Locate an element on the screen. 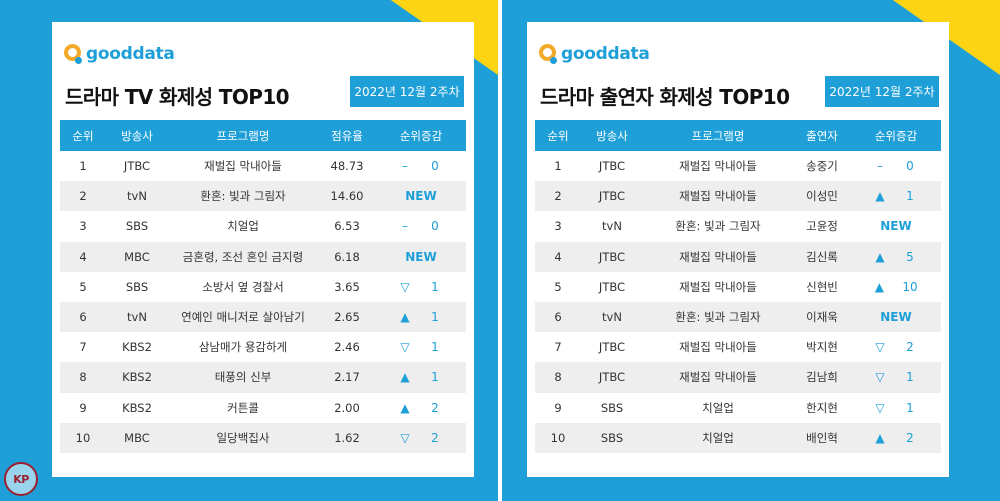 Image resolution: width=1000 pixels, height=501 pixels. share-cell: 2.17 is located at coordinates (347, 377).